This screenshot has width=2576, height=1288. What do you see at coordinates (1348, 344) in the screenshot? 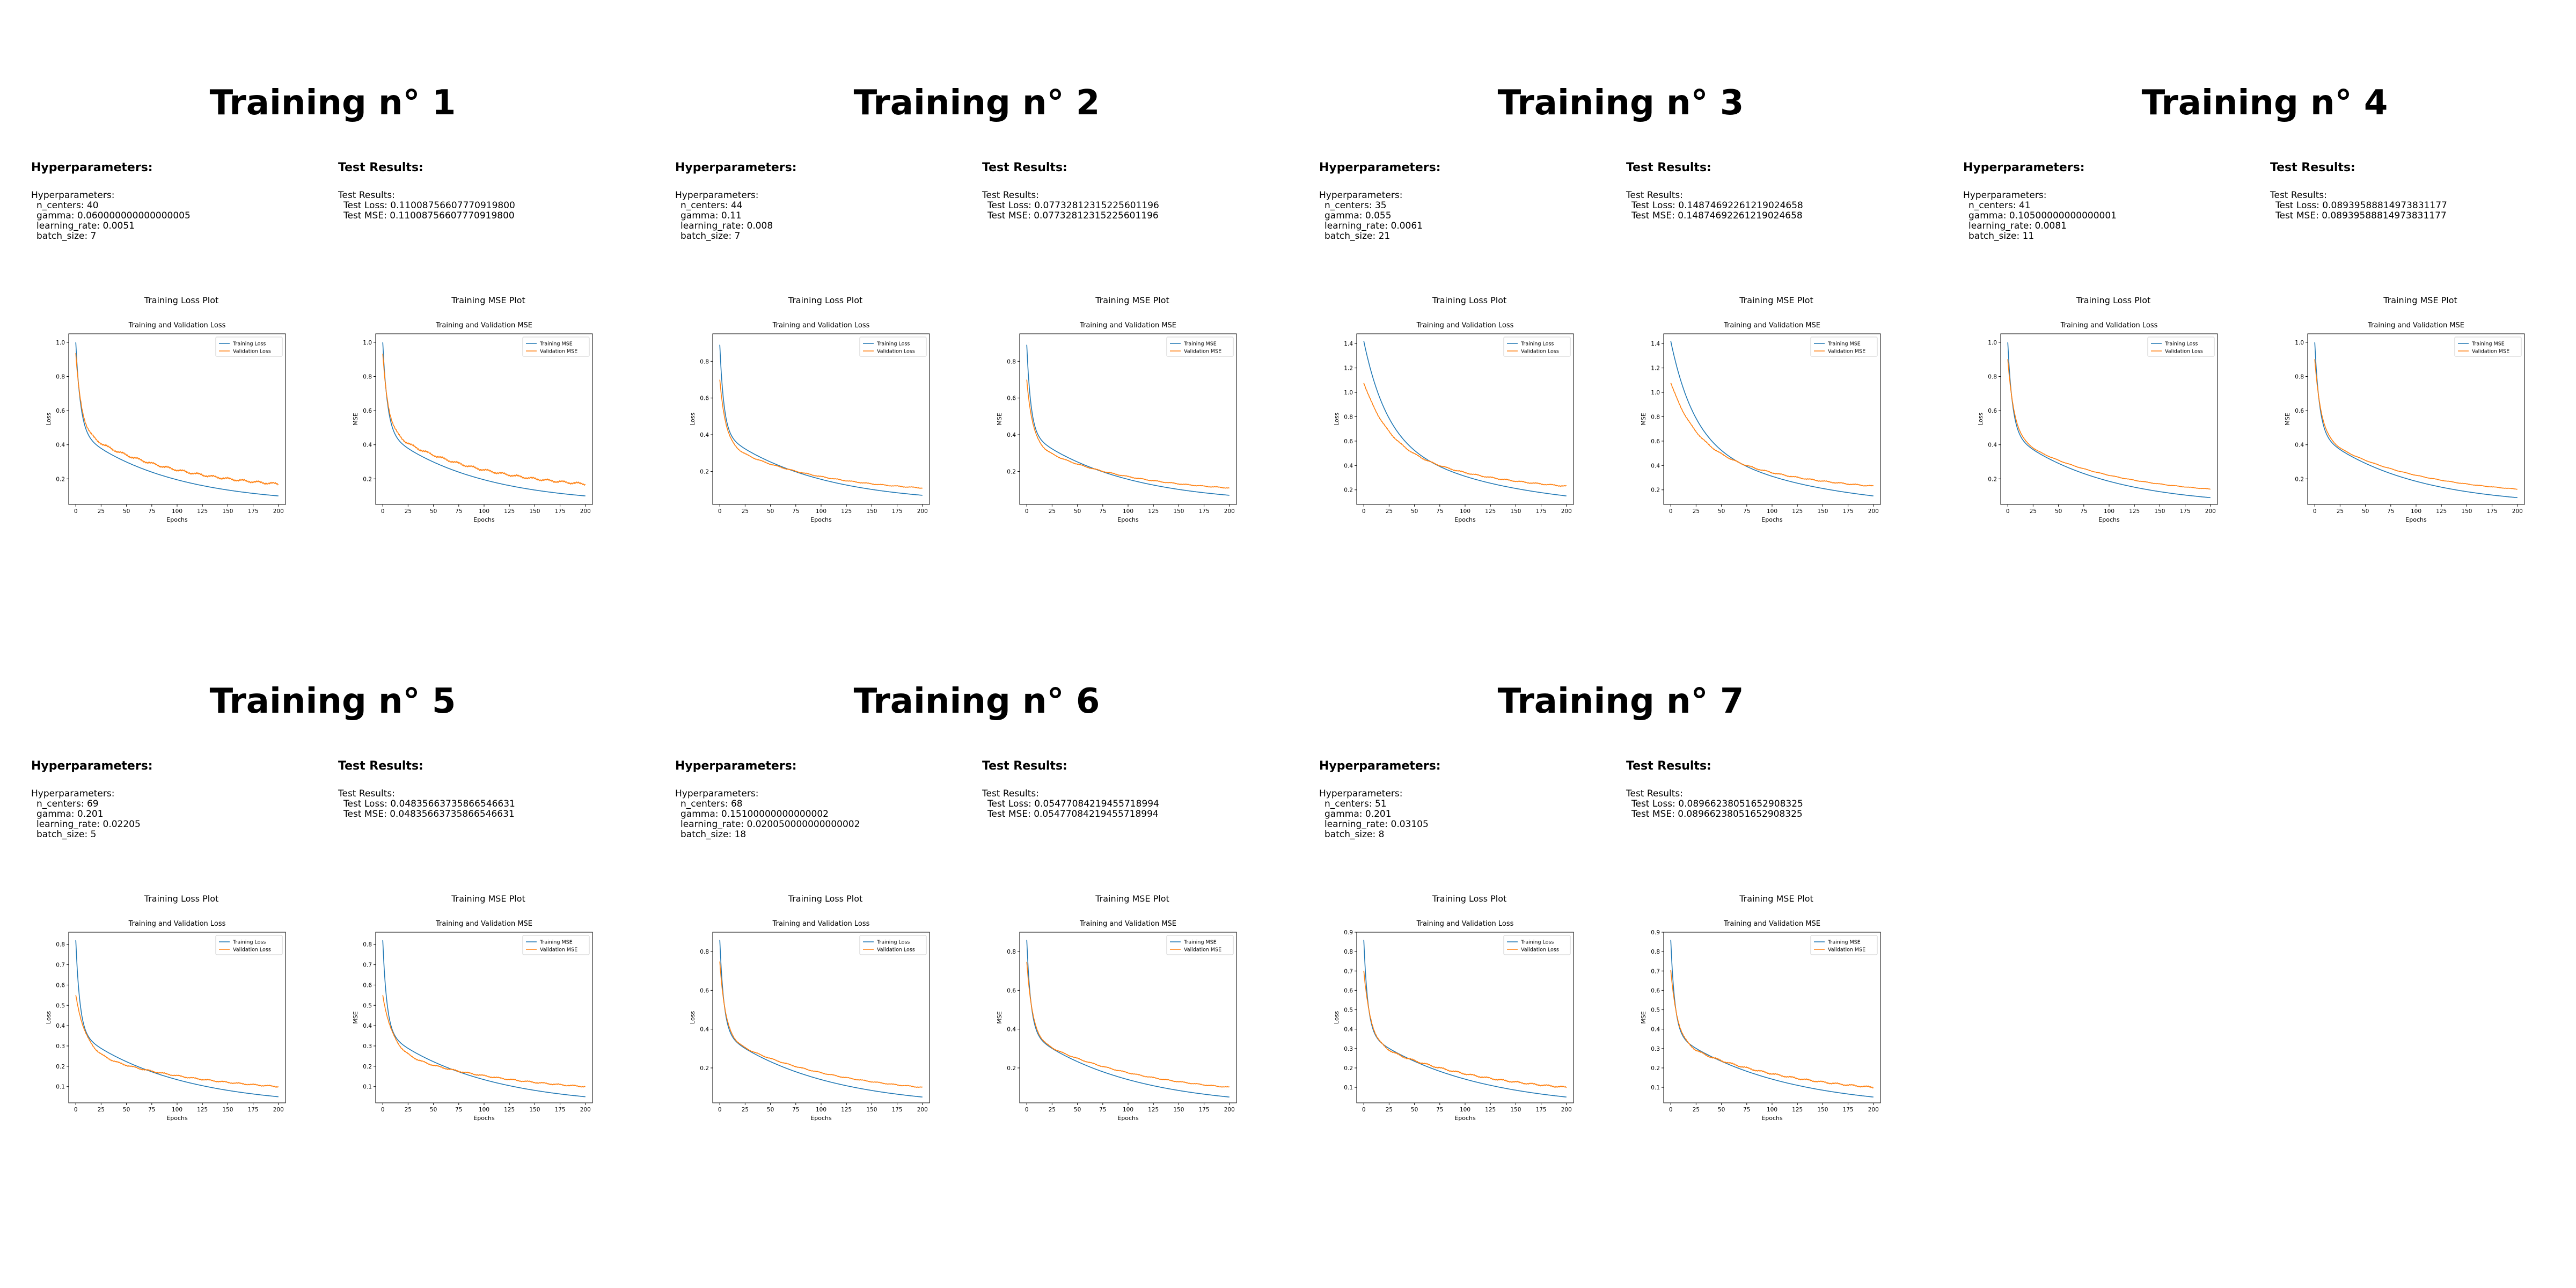
I see `y-tick-label: 1.4` at bounding box center [1348, 344].